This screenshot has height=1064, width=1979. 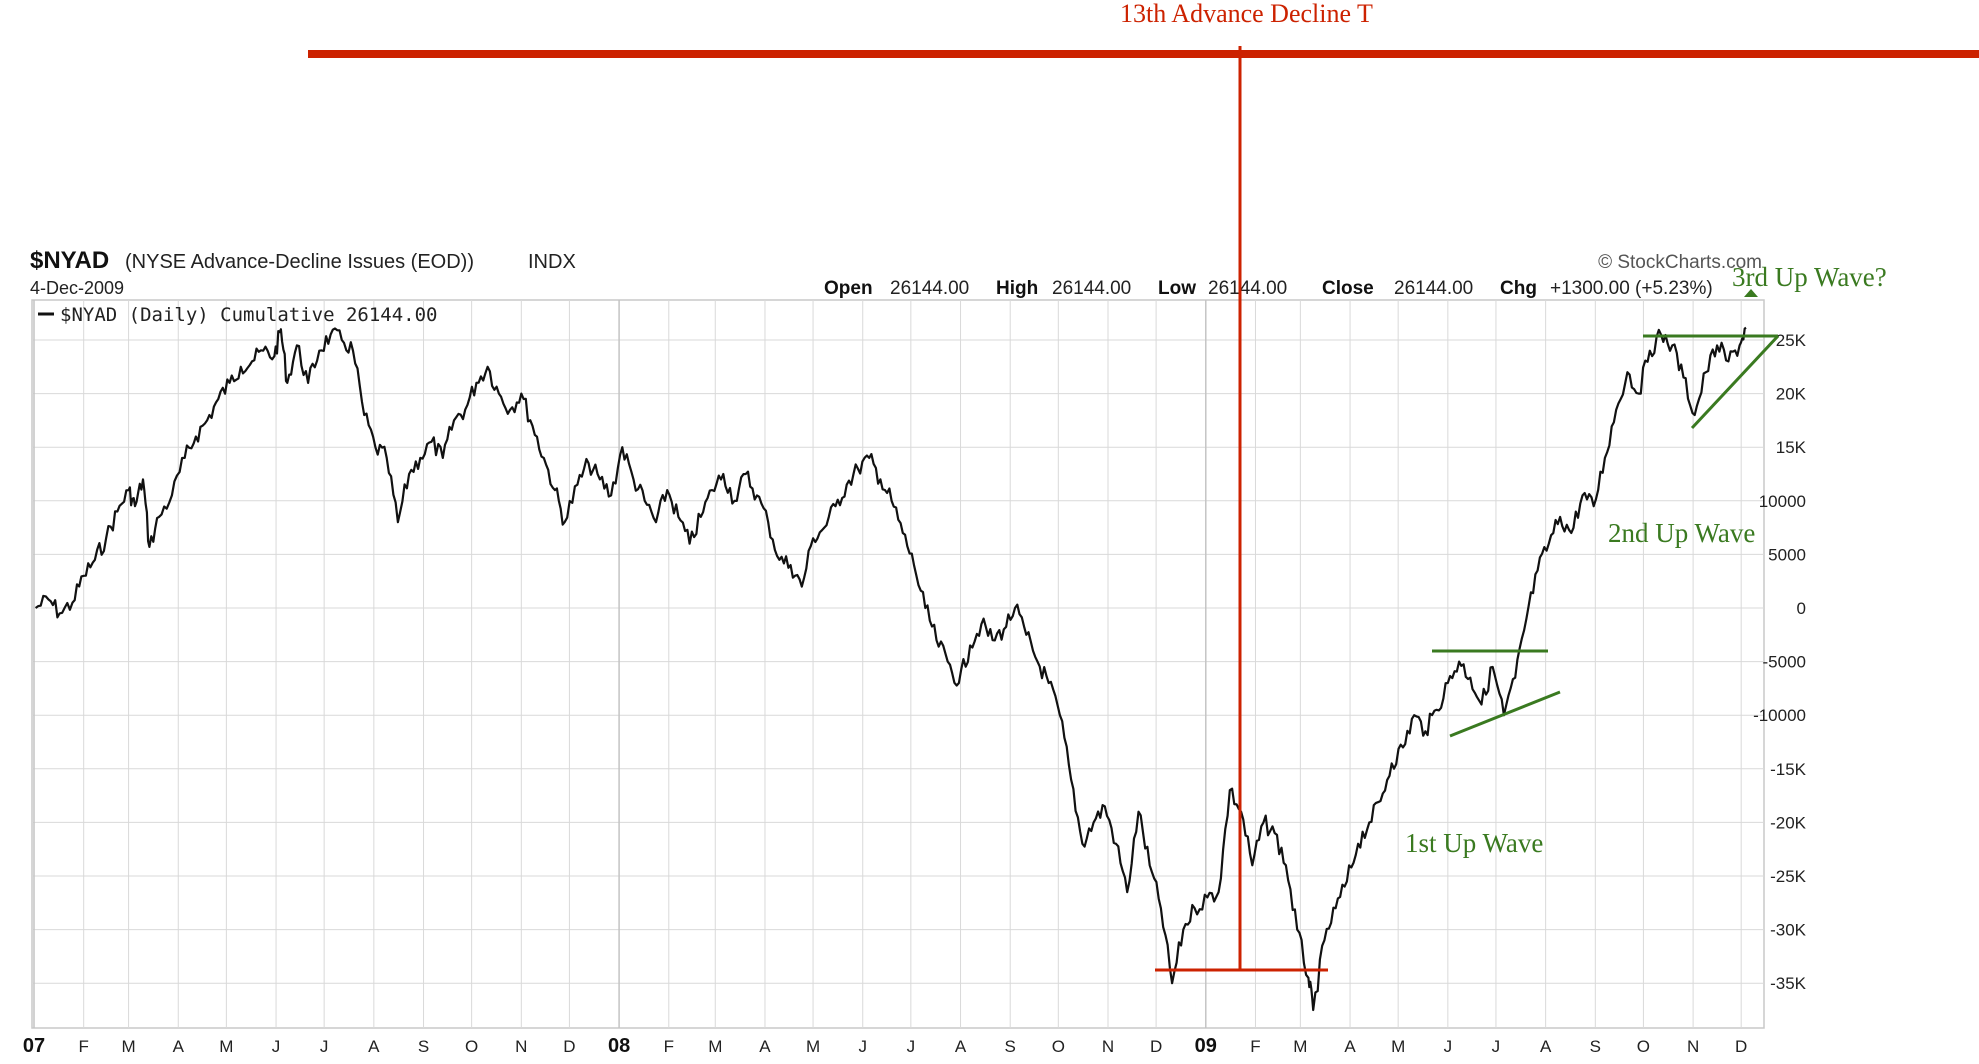 I want to click on ohlc-close-label: Close, so click(x=1348, y=288).